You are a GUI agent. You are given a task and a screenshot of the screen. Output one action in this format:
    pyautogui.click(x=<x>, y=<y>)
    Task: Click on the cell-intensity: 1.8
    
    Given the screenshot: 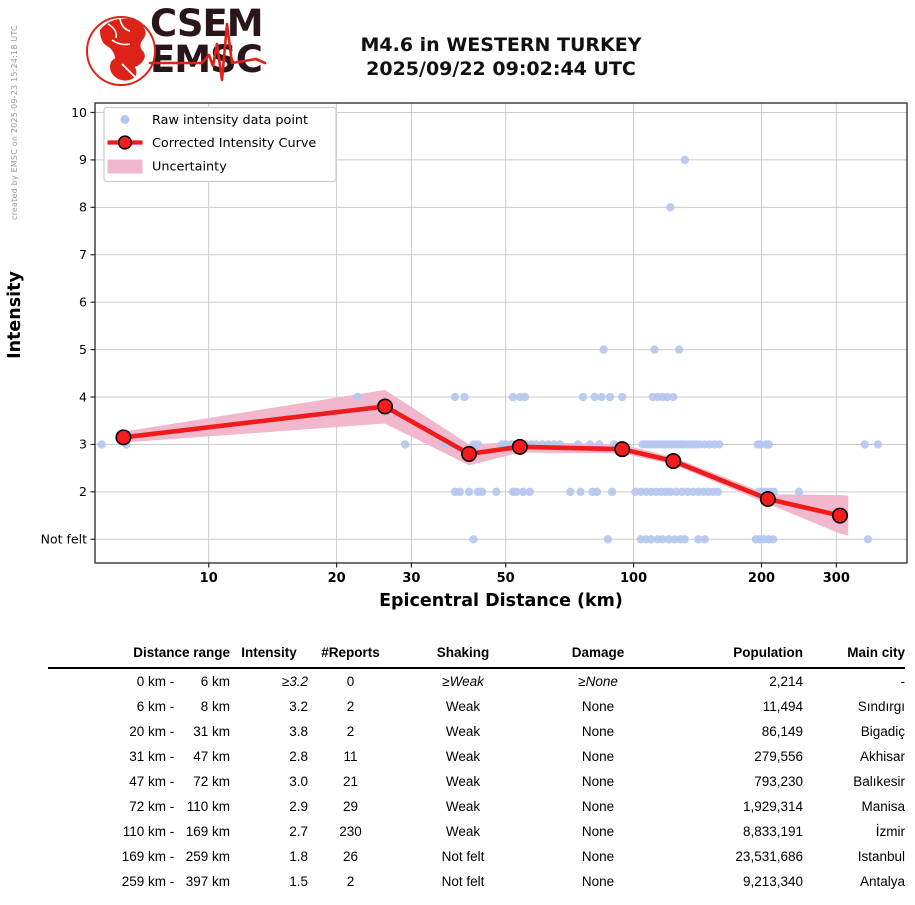 What is the action you would take?
    pyautogui.click(x=298, y=856)
    